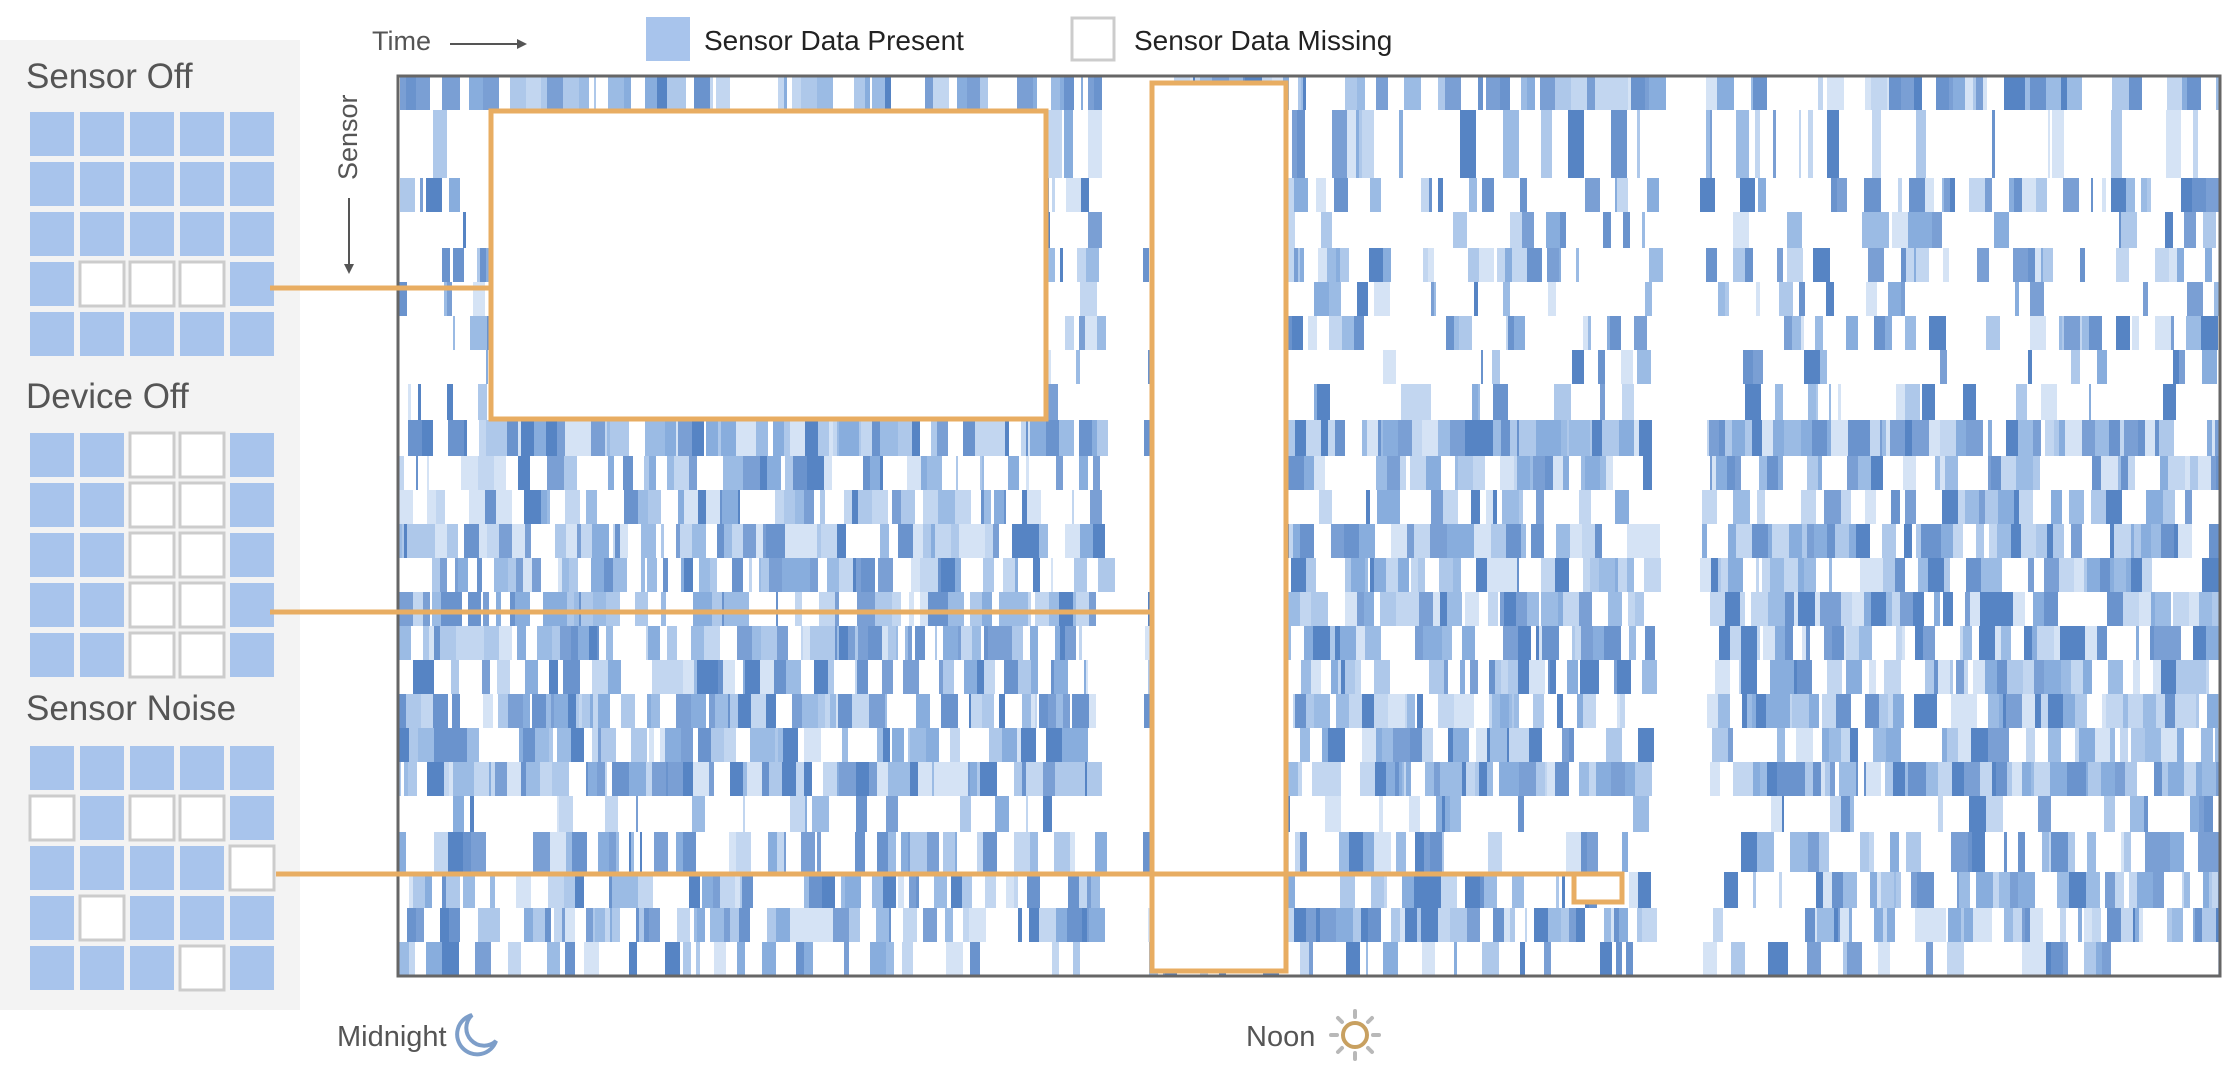 This screenshot has width=2230, height=1084. I want to click on device-off-grid, so click(152, 555).